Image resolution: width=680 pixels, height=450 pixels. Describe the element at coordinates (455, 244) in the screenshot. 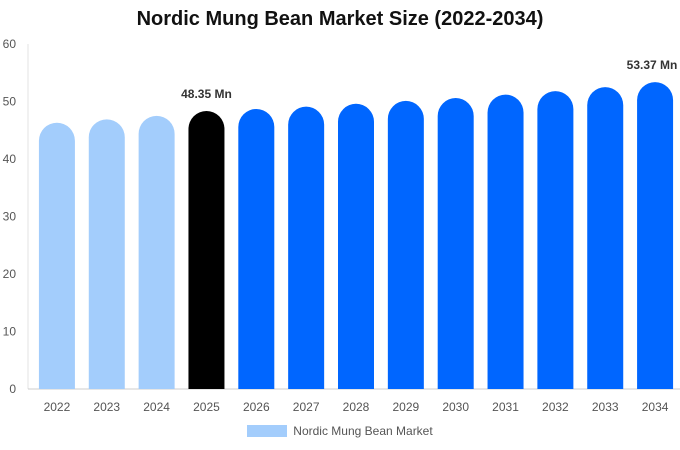

I see `bar-2030` at that location.